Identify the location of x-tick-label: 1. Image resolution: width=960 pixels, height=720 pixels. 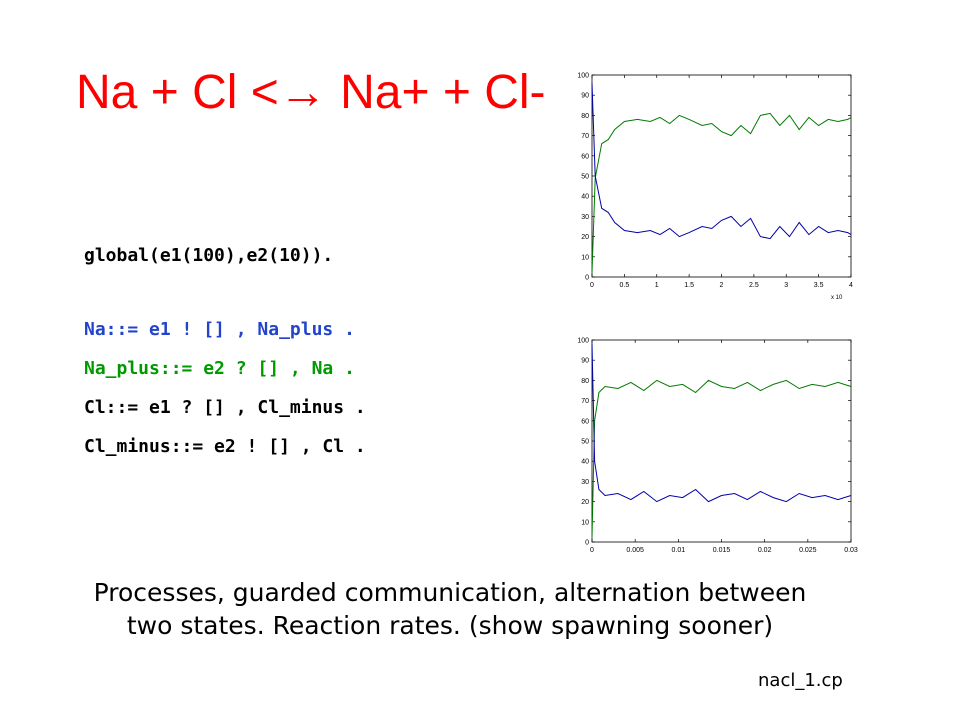
(657, 285).